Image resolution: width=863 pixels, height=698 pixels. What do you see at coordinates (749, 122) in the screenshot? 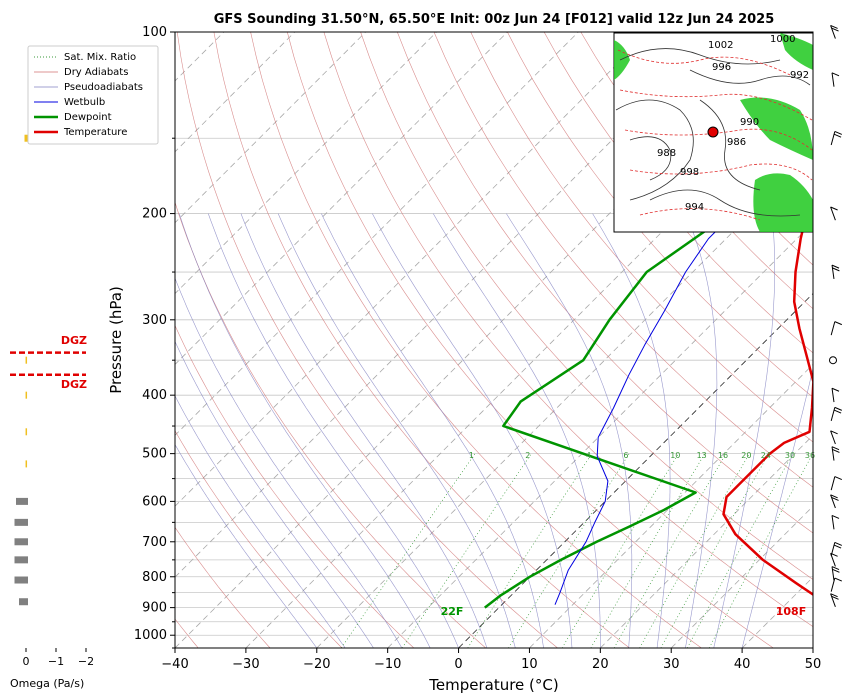
I see `contour-label: 990` at bounding box center [749, 122].